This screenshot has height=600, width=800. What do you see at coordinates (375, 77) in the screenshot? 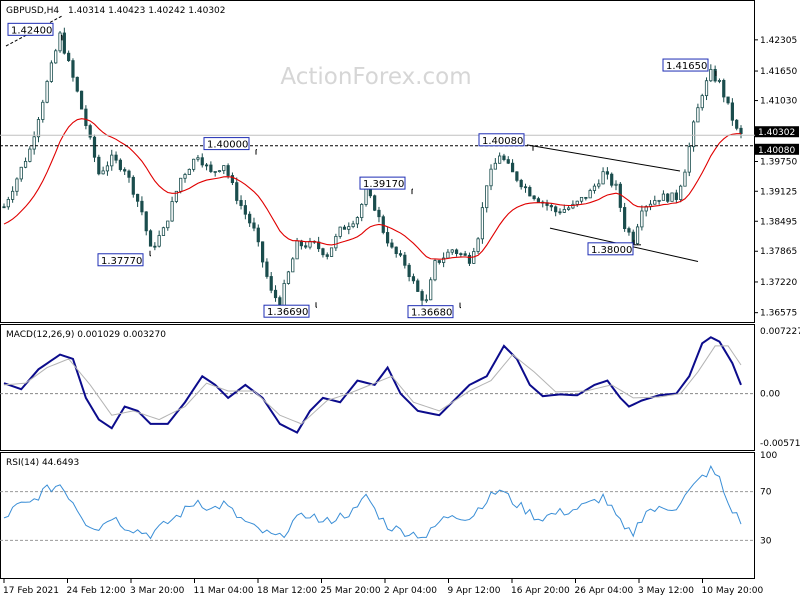
I see `watermark: ActionForex.com` at bounding box center [375, 77].